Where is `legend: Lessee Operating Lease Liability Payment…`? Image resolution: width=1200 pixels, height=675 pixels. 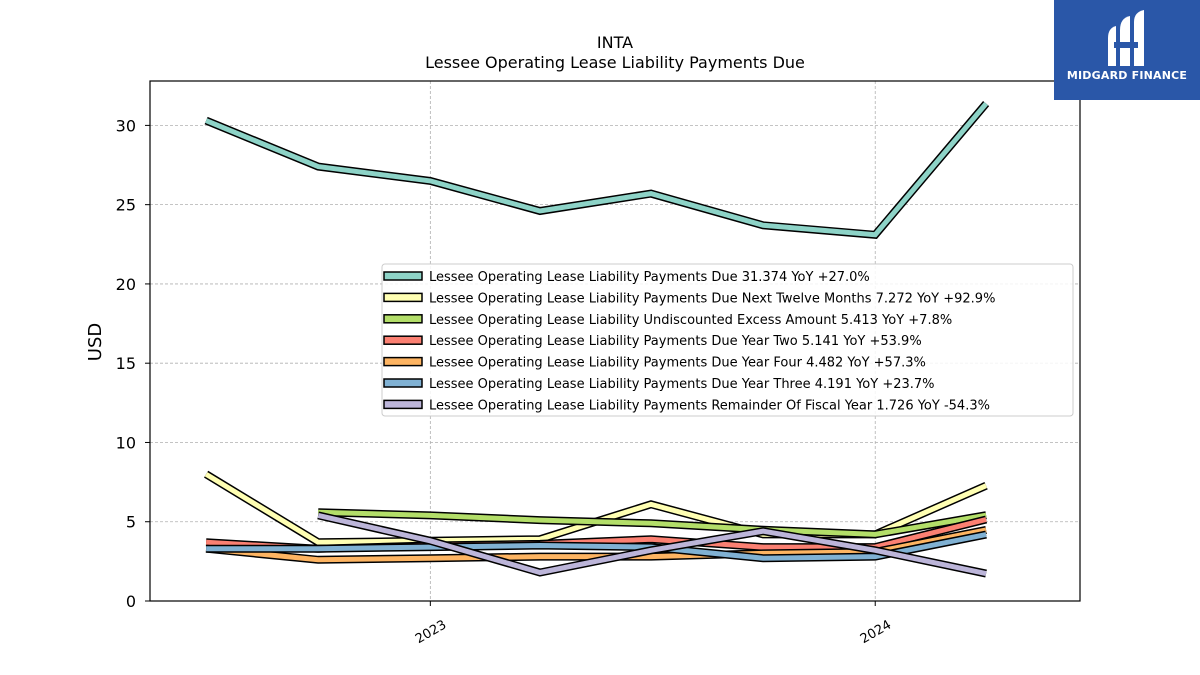
legend: Lessee Operating Lease Liability Payment… is located at coordinates (727, 340).